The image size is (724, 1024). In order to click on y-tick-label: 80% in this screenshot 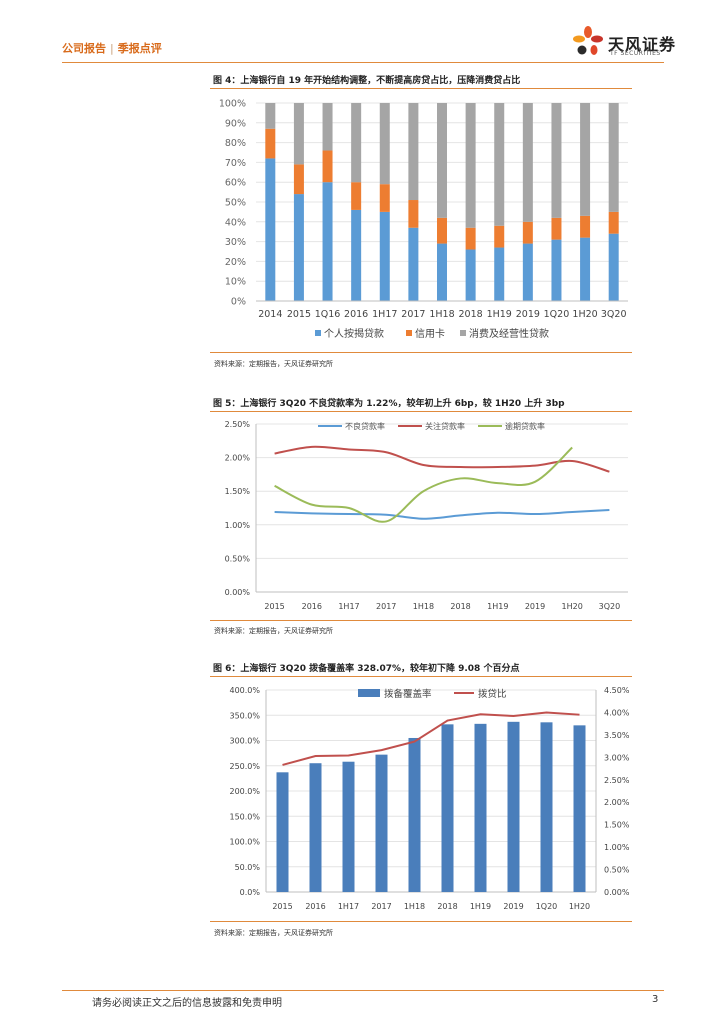, I will do `click(235, 143)`.